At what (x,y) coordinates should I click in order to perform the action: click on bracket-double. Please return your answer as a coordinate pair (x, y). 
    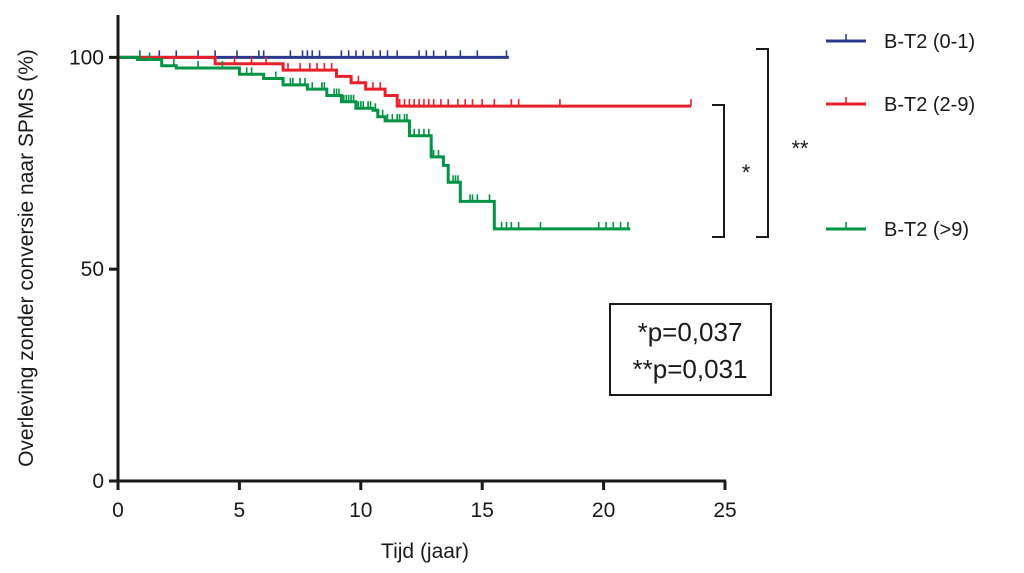
    Looking at the image, I should click on (762, 143).